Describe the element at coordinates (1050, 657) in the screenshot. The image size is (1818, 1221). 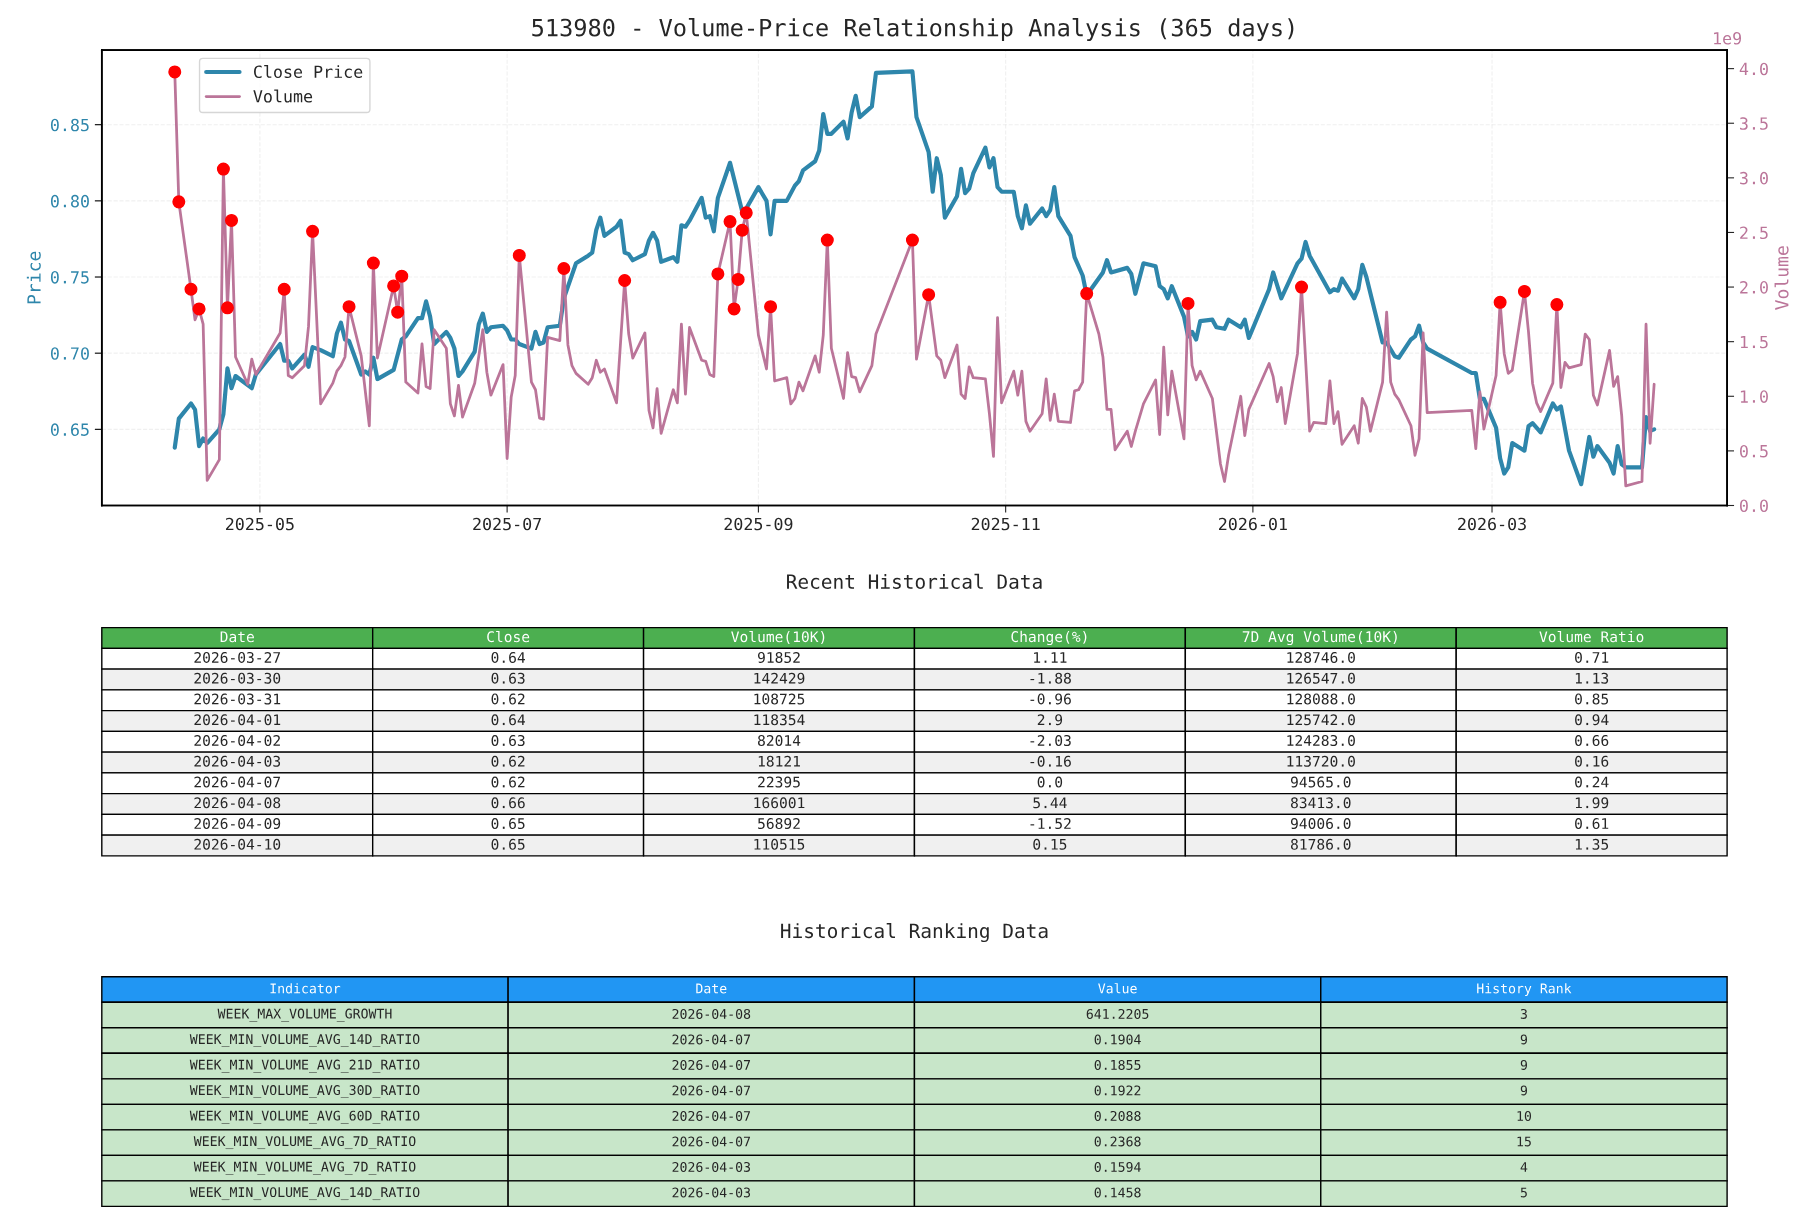
I see `text: 1.11` at that location.